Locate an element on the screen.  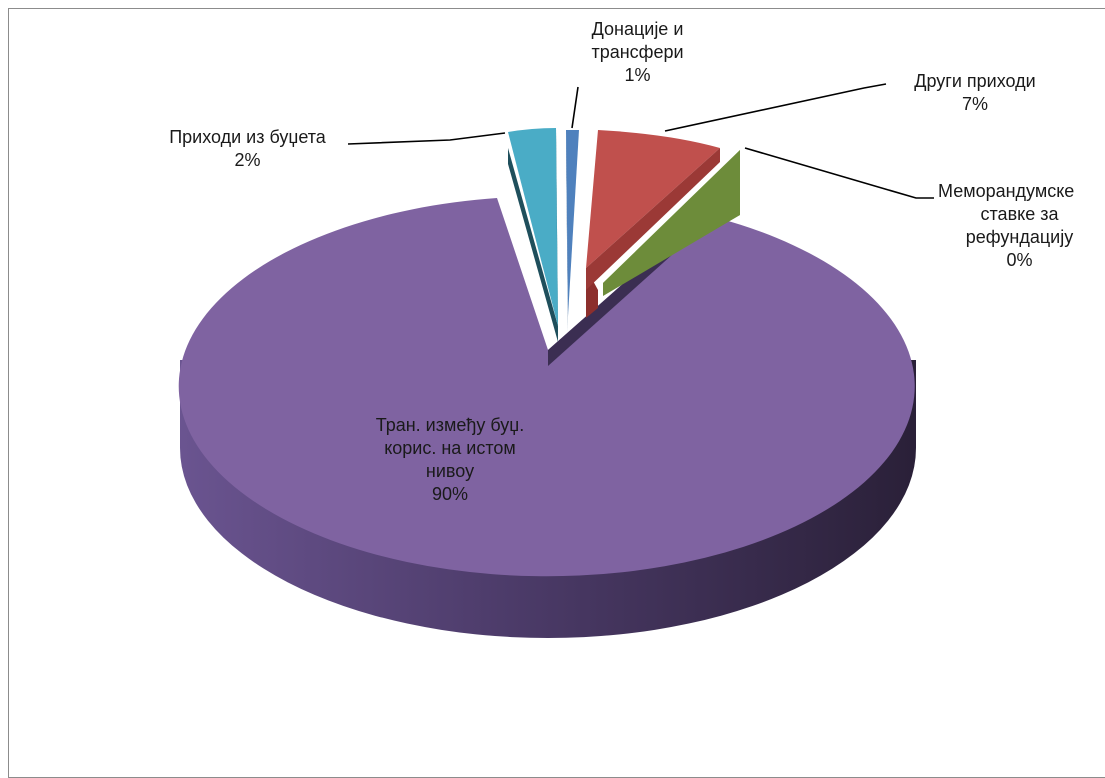
pie-slice-edge-budget is located at coordinates (557, 235).